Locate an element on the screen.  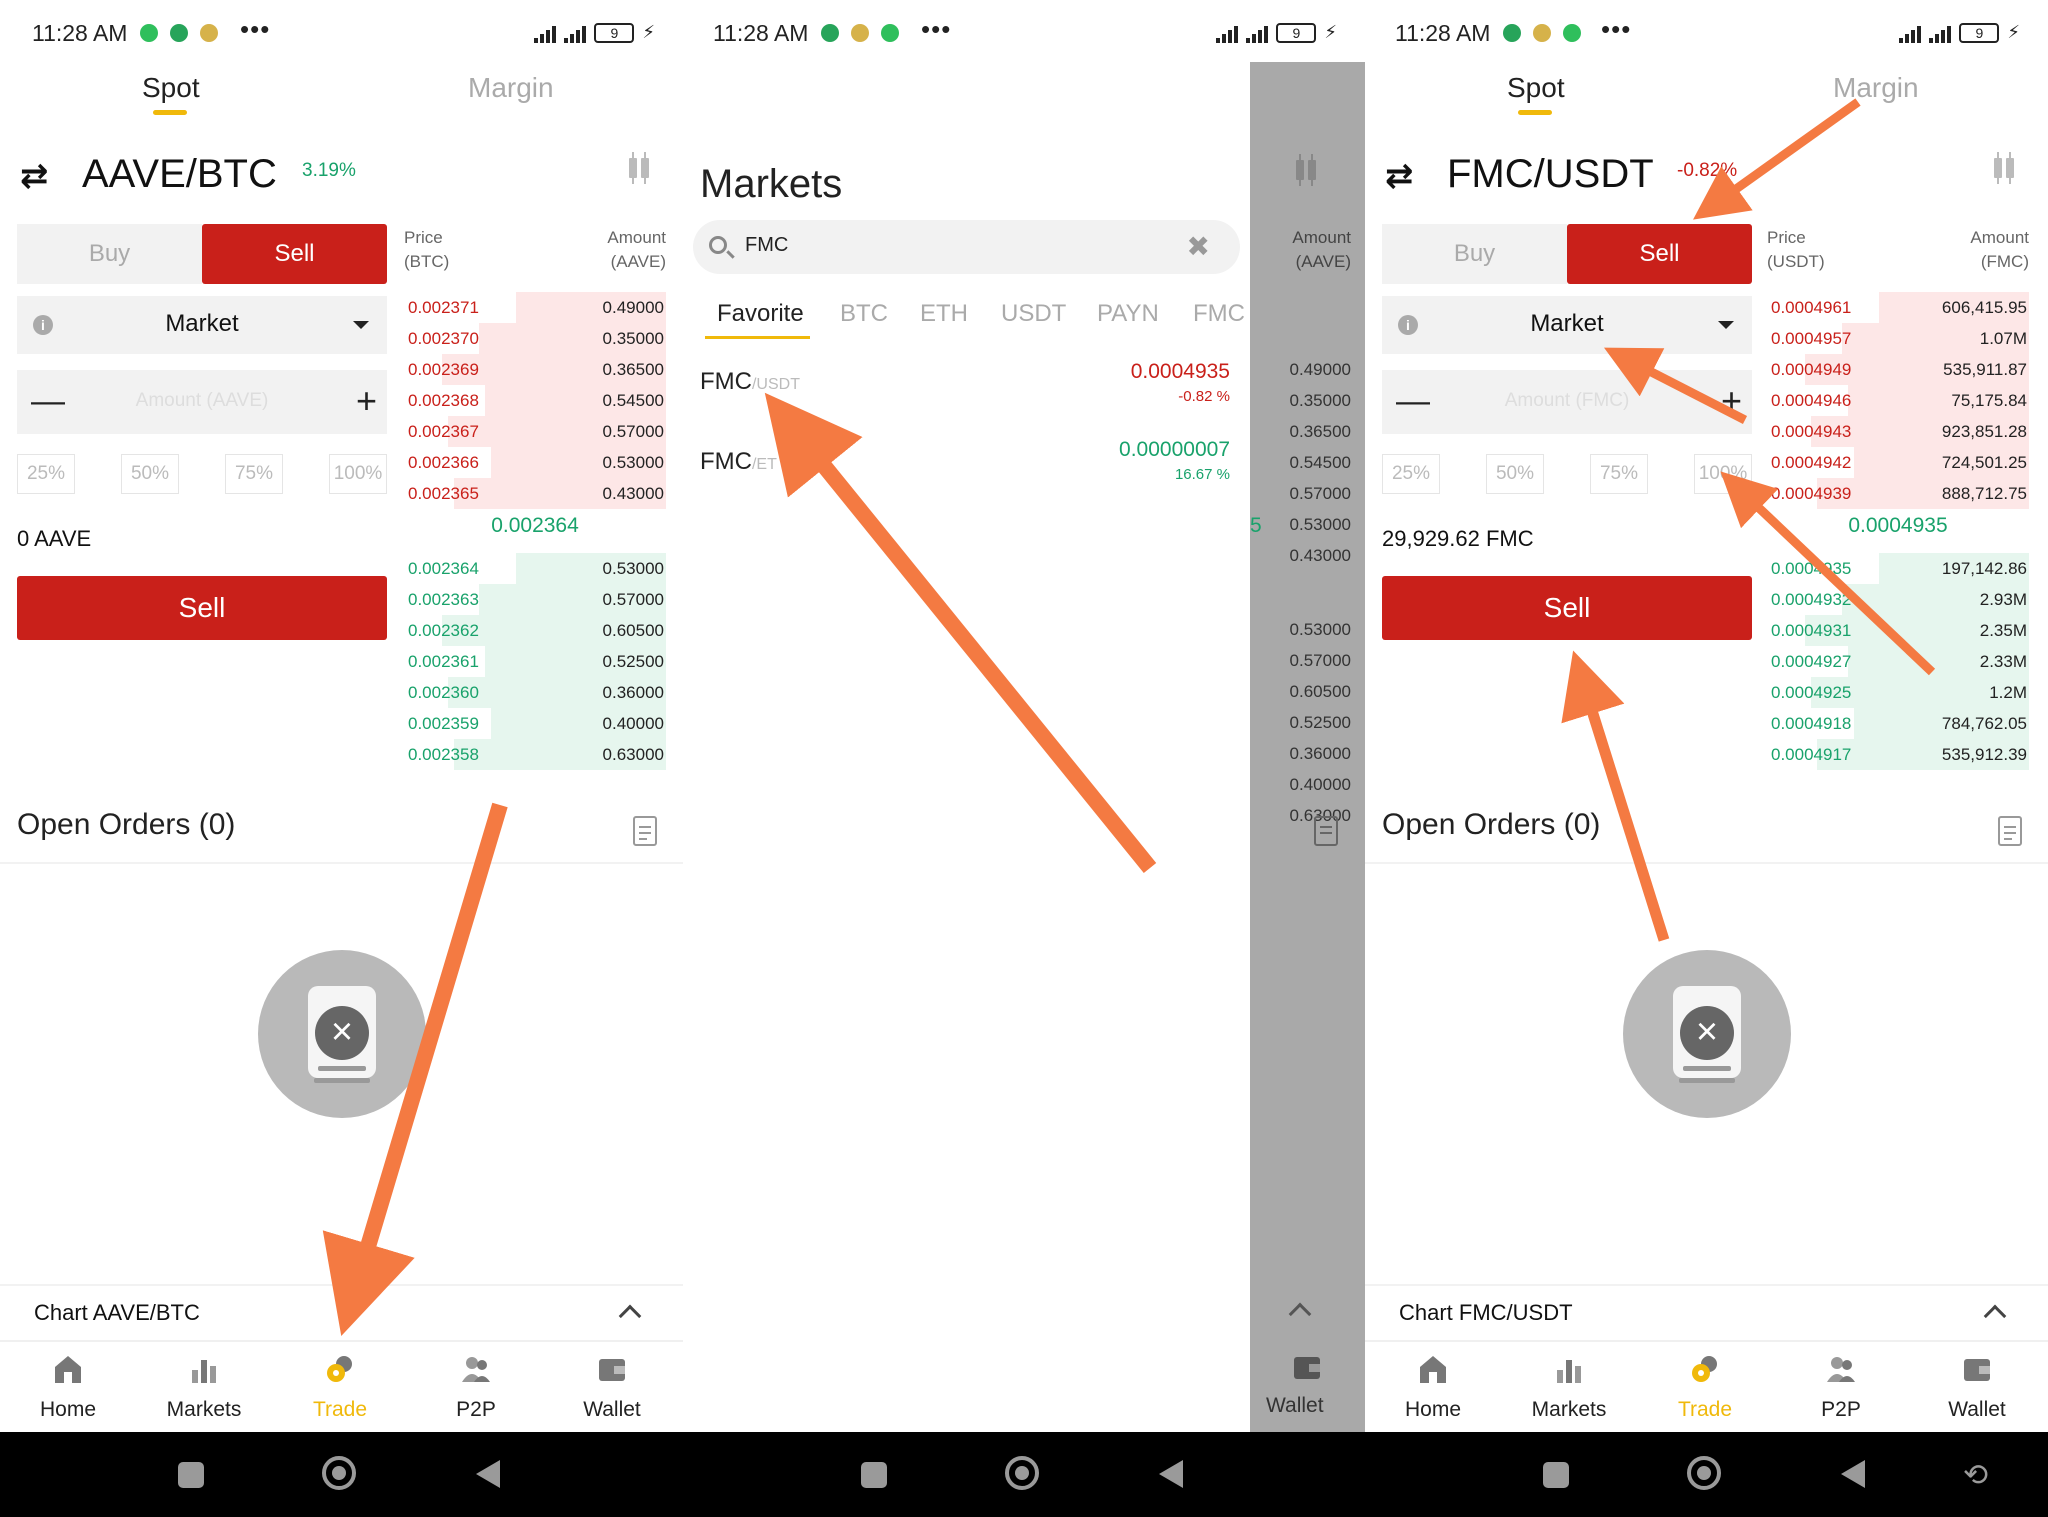
orderbook-bid-row: 0.002359 0.40000 is located at coordinates (535, 723).